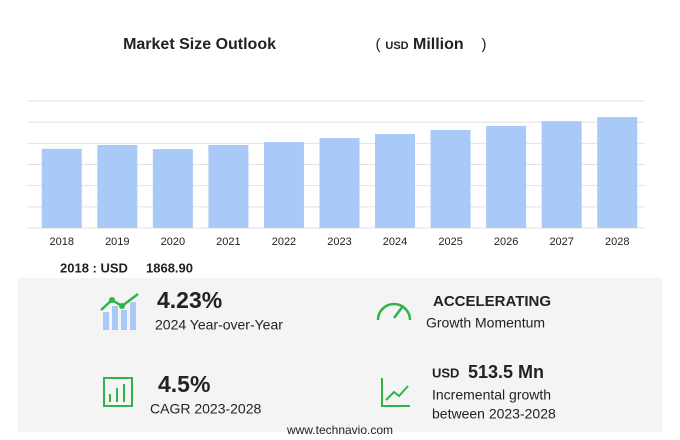  What do you see at coordinates (184, 384) in the screenshot?
I see `stat-value: 4.5%` at bounding box center [184, 384].